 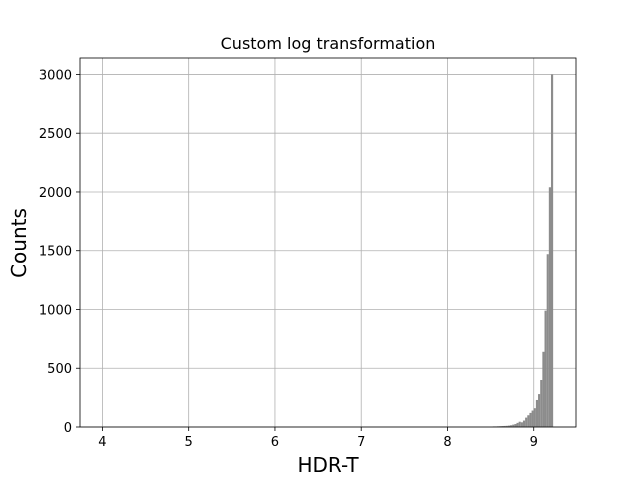 I want to click on histogram-bars, so click(x=523, y=250).